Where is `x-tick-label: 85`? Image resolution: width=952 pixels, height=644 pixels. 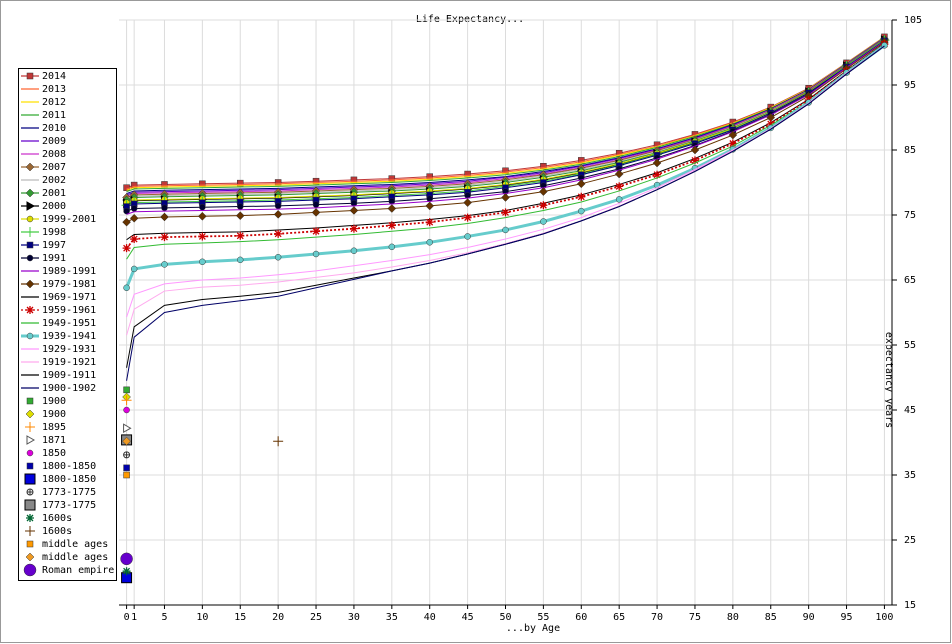
x-tick-label: 85 is located at coordinates (771, 617).